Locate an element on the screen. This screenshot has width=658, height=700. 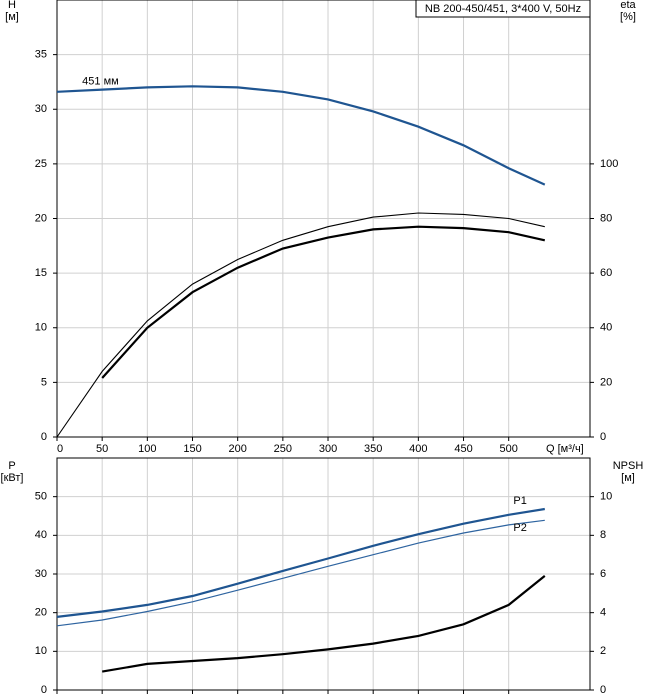
x-tick-label: 400 is located at coordinates (418, 449).